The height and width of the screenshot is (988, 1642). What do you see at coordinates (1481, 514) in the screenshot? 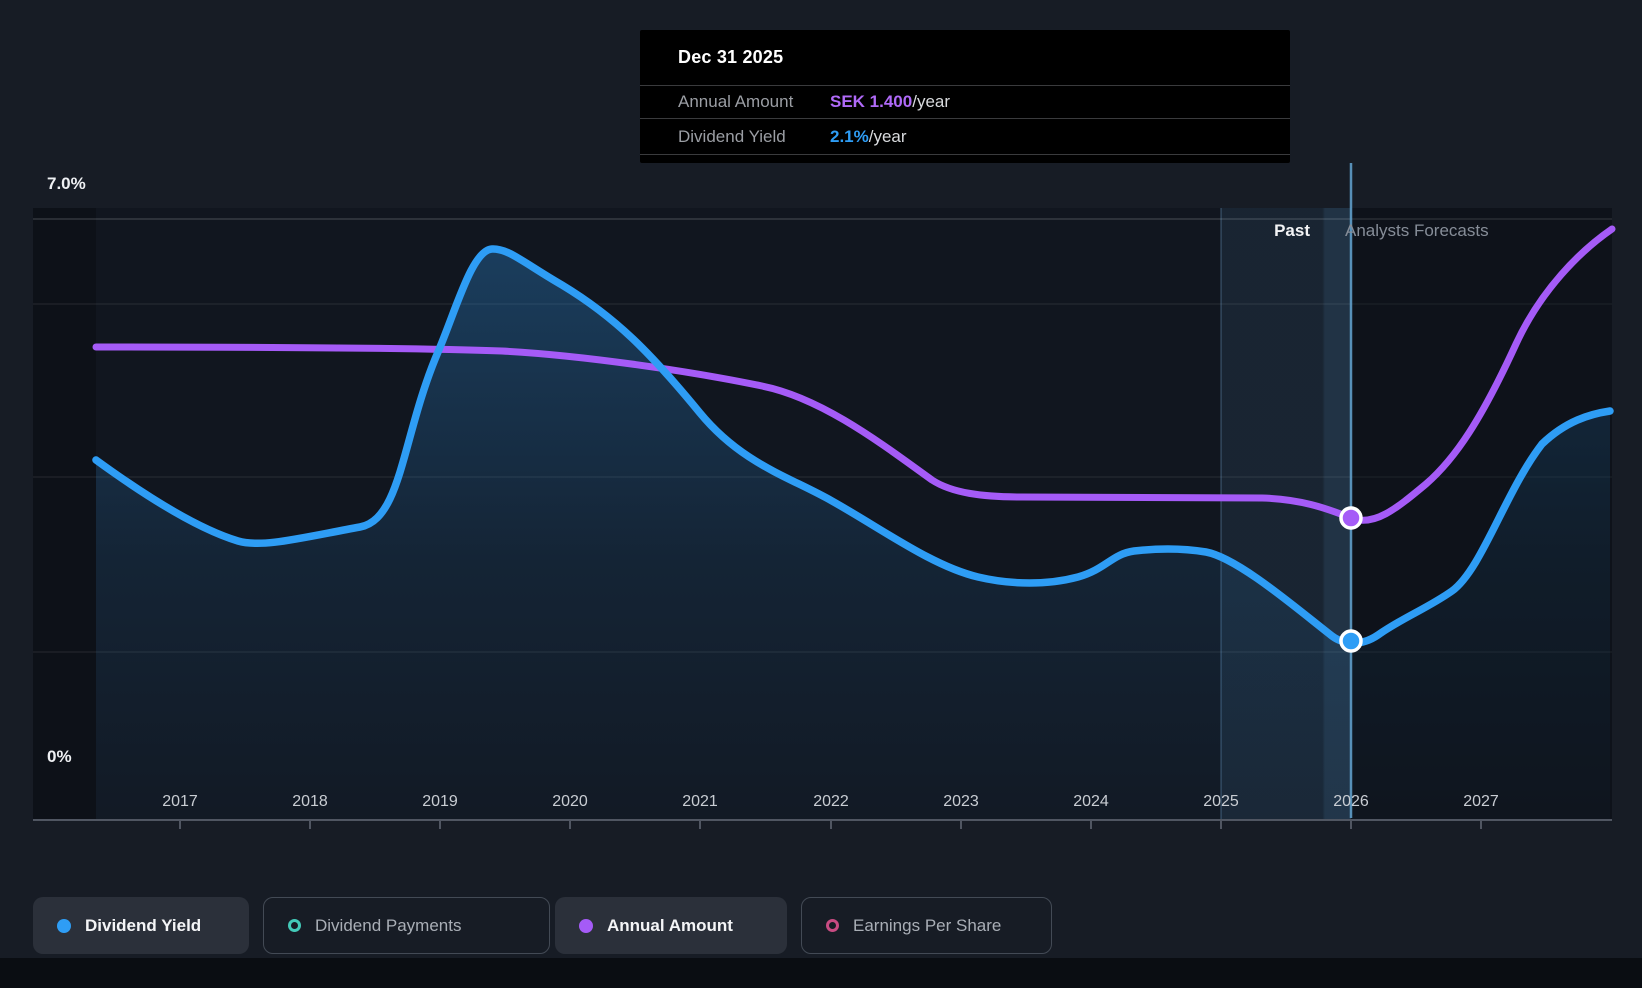
I see `forecast-dim-overlay` at bounding box center [1481, 514].